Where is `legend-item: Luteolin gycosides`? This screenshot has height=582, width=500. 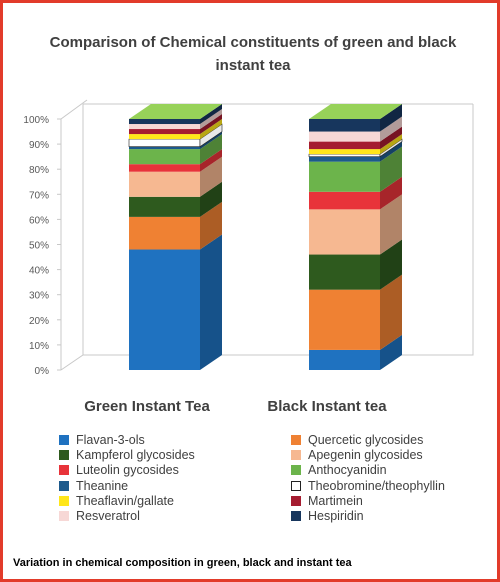
legend-item: Luteolin gycosides is located at coordinates (119, 470).